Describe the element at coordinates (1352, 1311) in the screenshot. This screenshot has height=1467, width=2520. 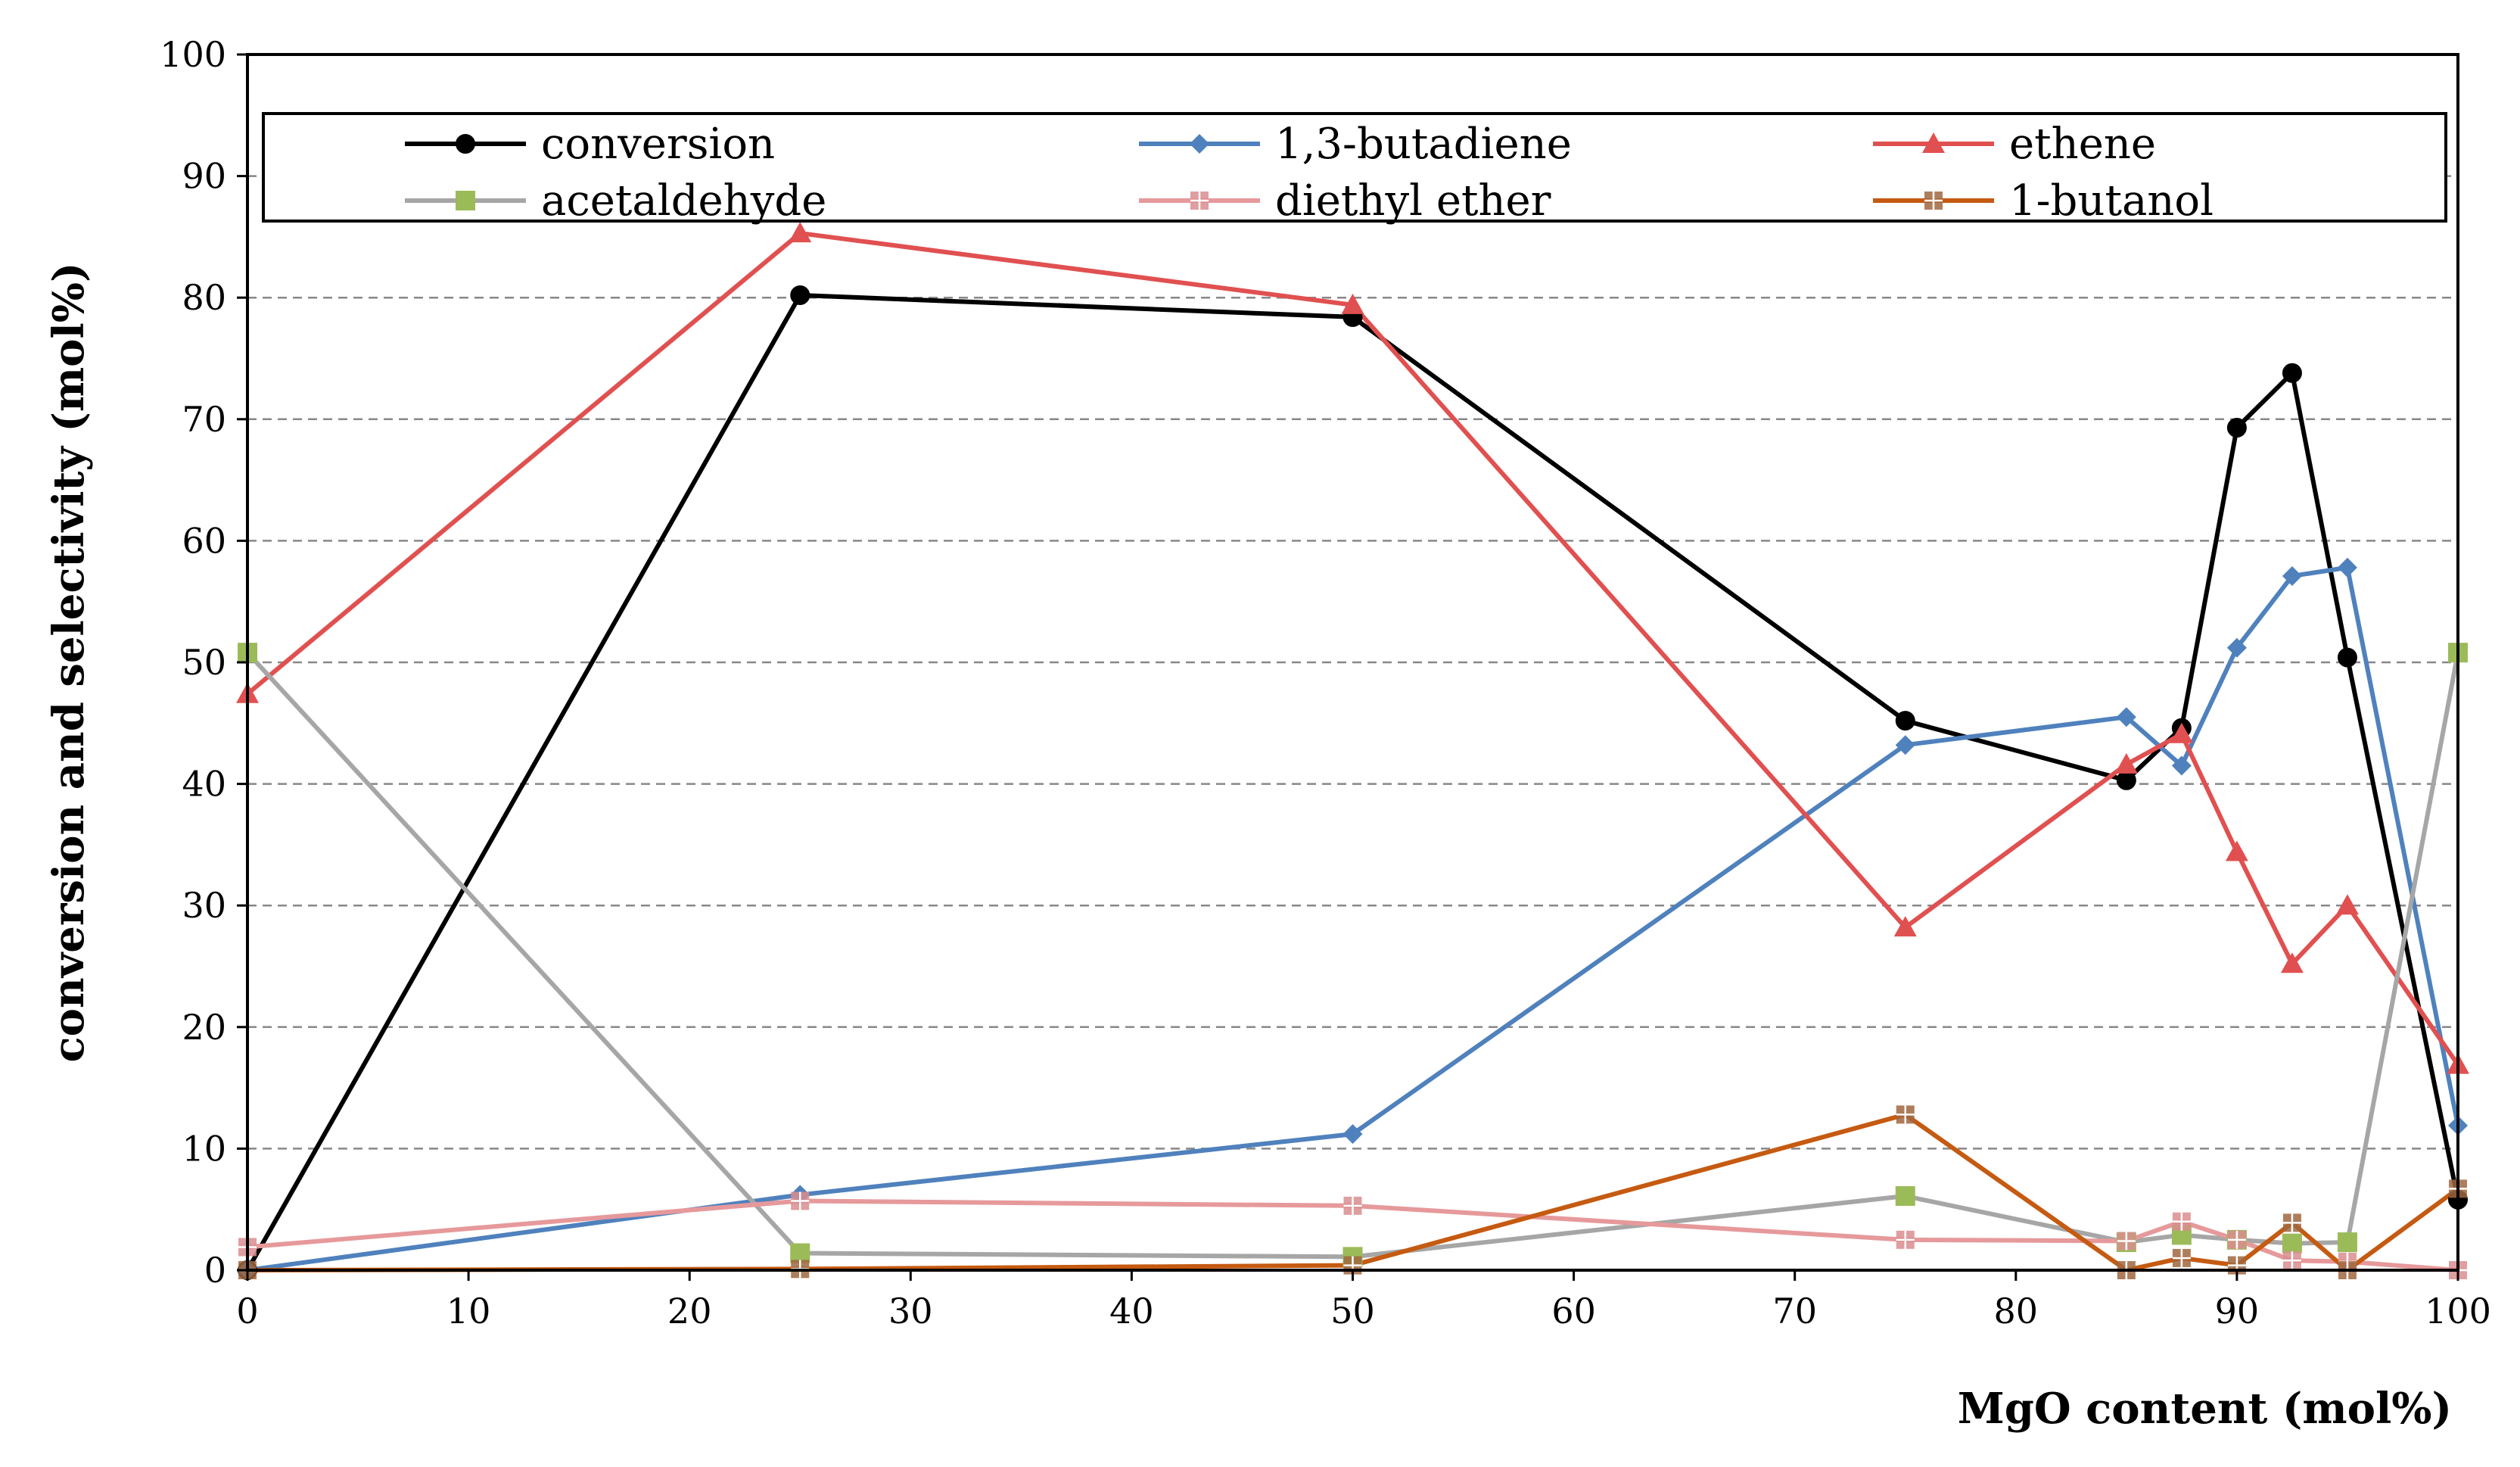
I see `x-tick-label-50: 50` at that location.